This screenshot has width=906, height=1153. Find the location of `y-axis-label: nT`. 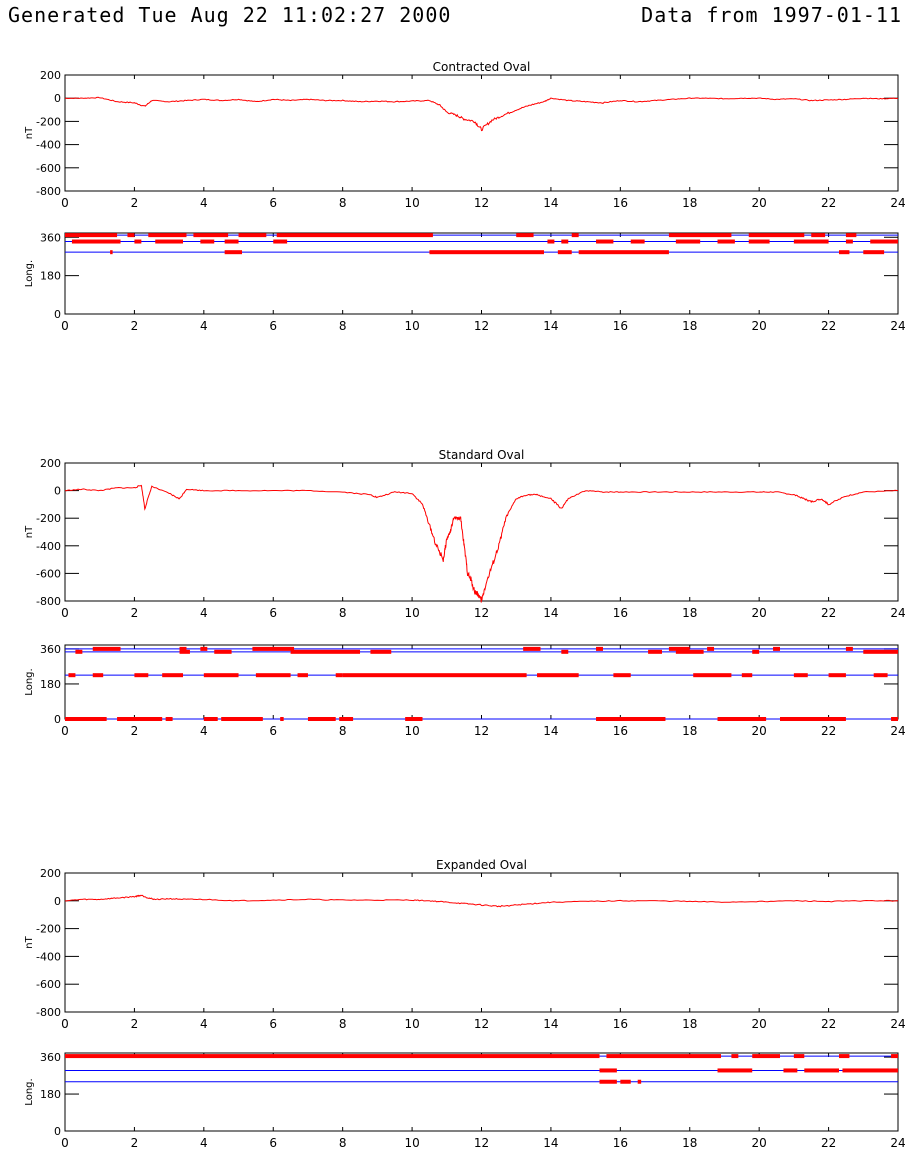

y-axis-label: nT is located at coordinates (29, 531).